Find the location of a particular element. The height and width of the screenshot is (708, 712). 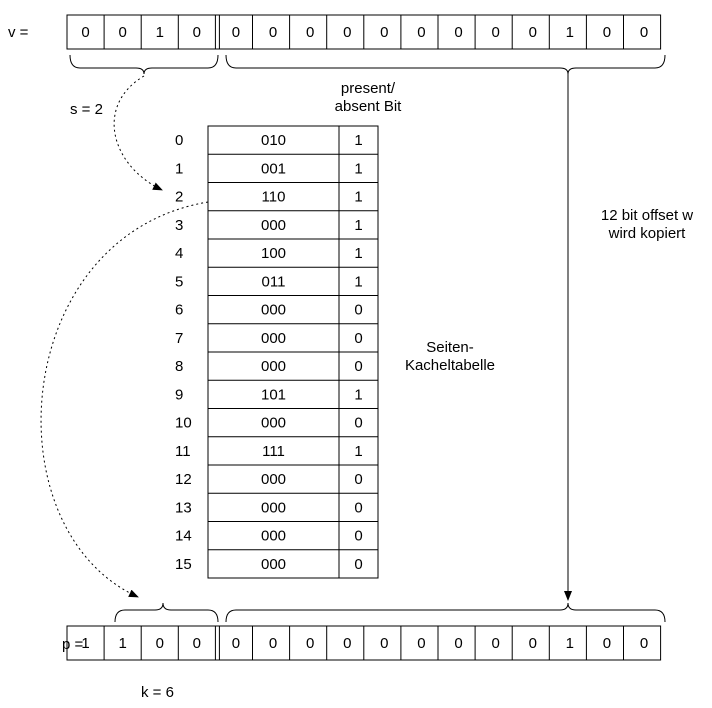

p-register-bit-12: 0 is located at coordinates (533, 643).